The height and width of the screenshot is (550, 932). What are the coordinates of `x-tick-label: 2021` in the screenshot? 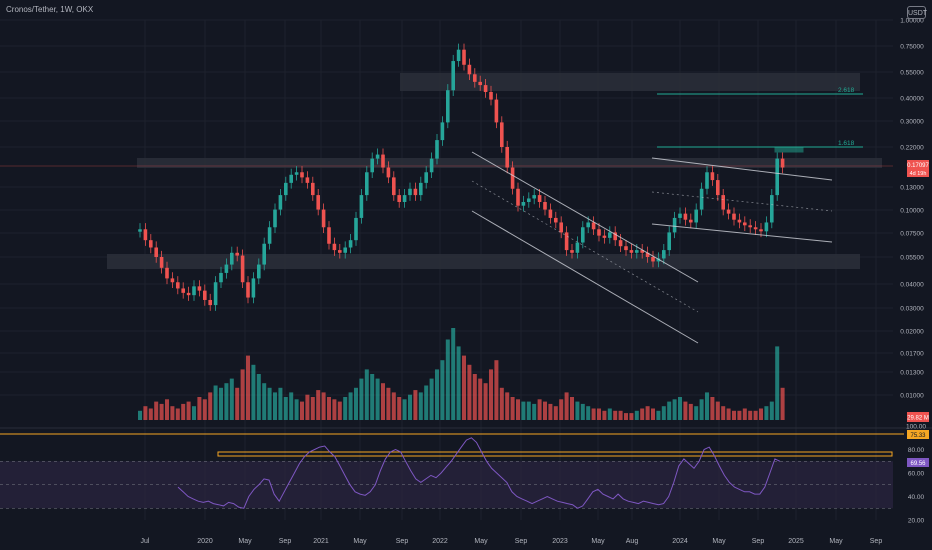 It's located at (321, 541).